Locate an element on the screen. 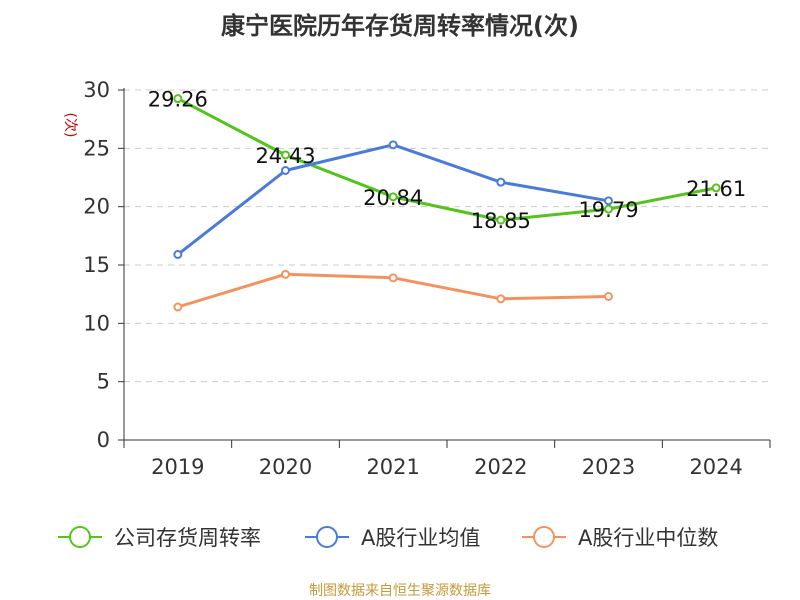 This screenshot has width=800, height=600. y-tick-label: 25 is located at coordinates (96, 148).